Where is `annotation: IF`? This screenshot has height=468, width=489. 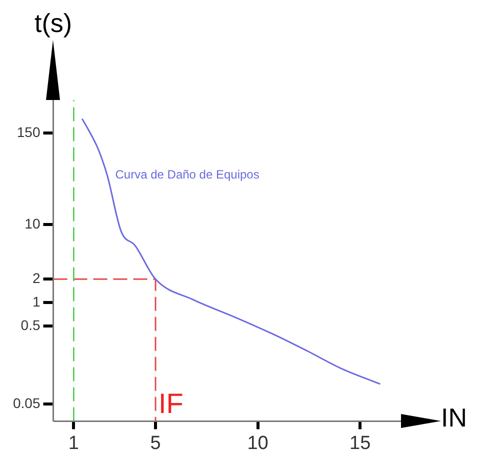 annotation: IF is located at coordinates (171, 403).